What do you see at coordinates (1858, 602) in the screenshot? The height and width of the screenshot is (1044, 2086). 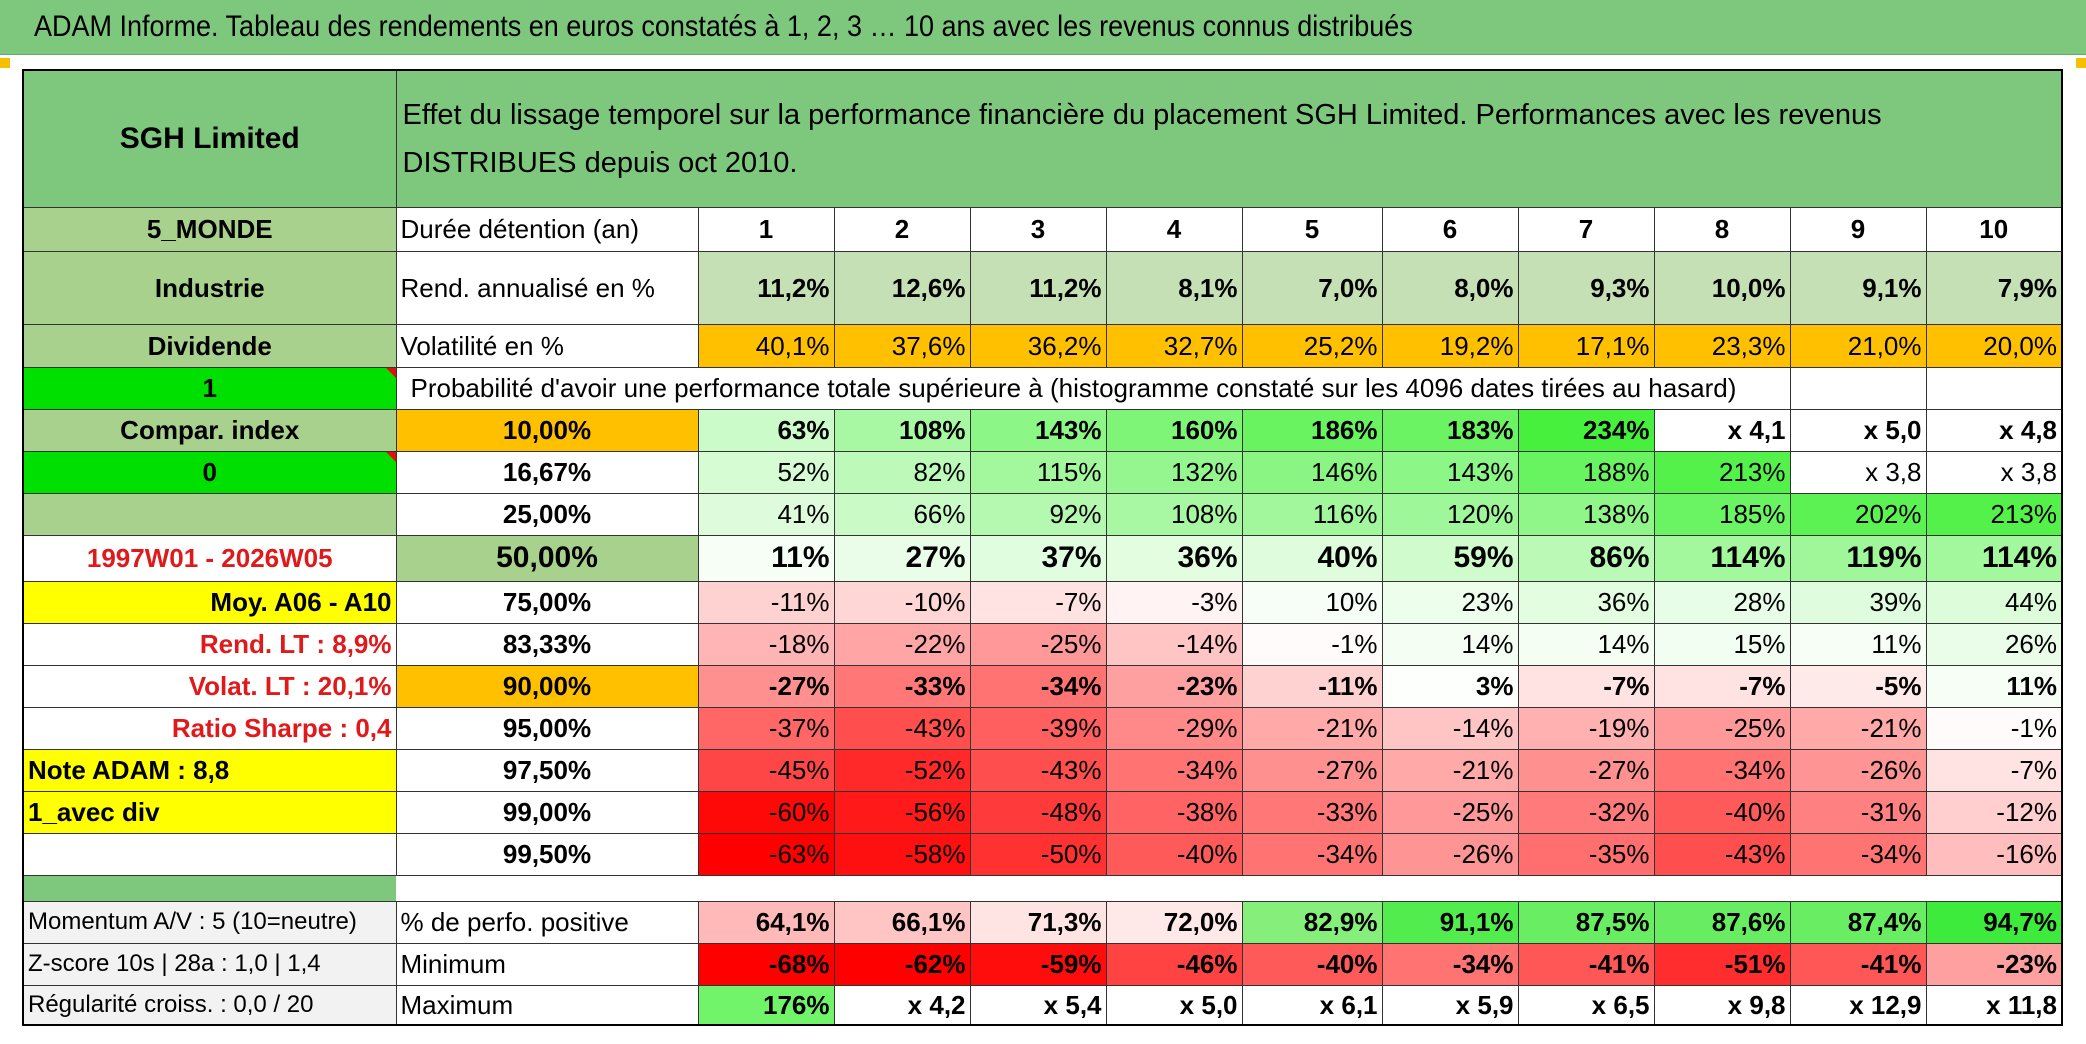 I see `proba-value-cell: 39%` at bounding box center [1858, 602].